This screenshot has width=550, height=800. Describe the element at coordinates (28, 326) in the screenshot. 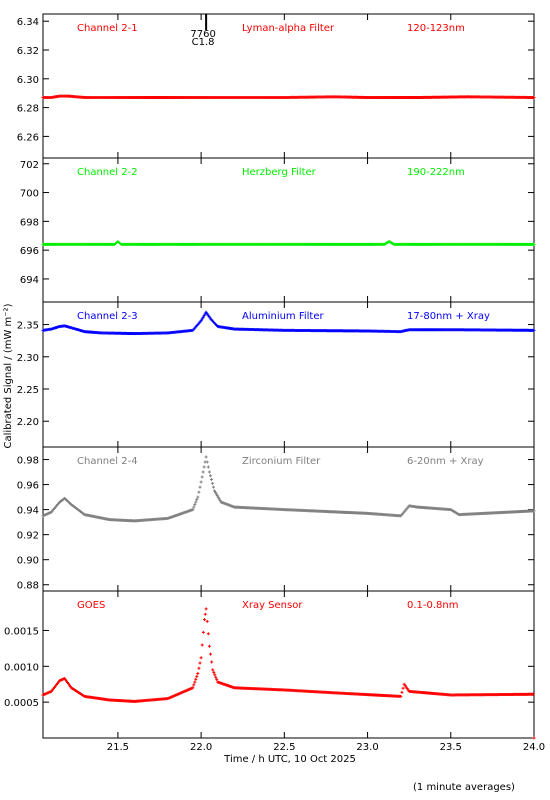

I see `y-tick-label: 2.35` at that location.